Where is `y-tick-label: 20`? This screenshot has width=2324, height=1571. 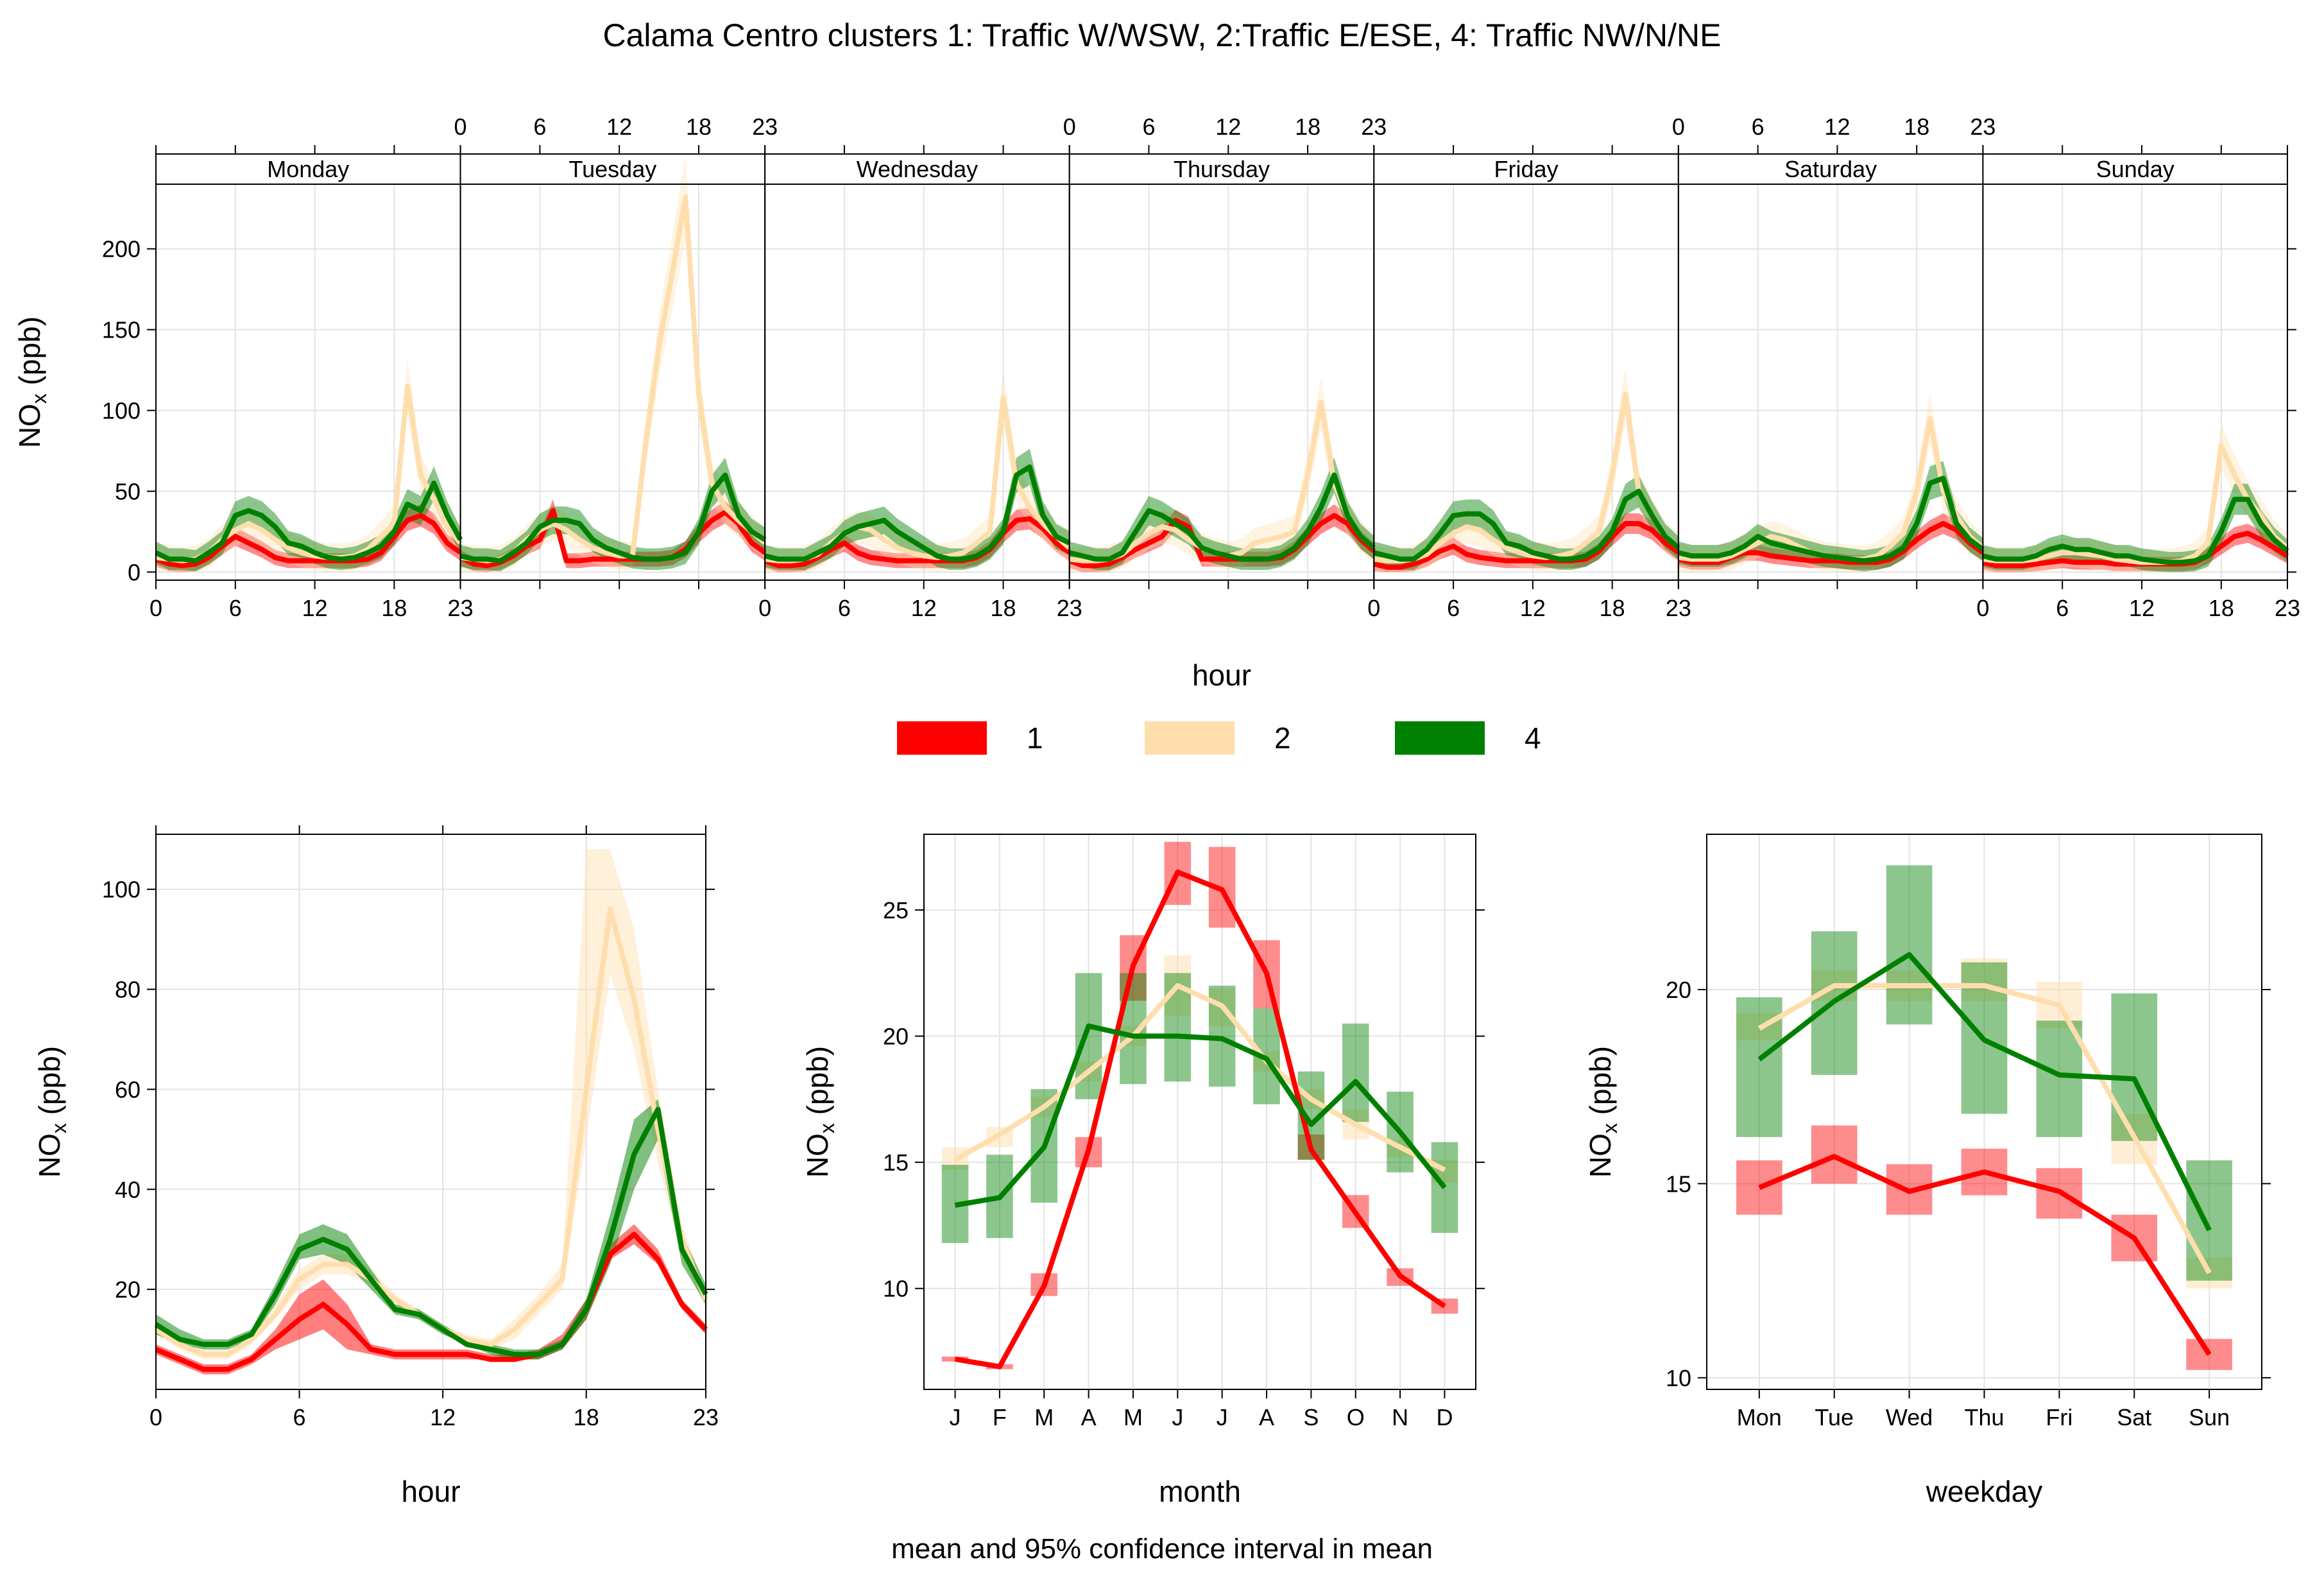 y-tick-label: 20 is located at coordinates (128, 1290).